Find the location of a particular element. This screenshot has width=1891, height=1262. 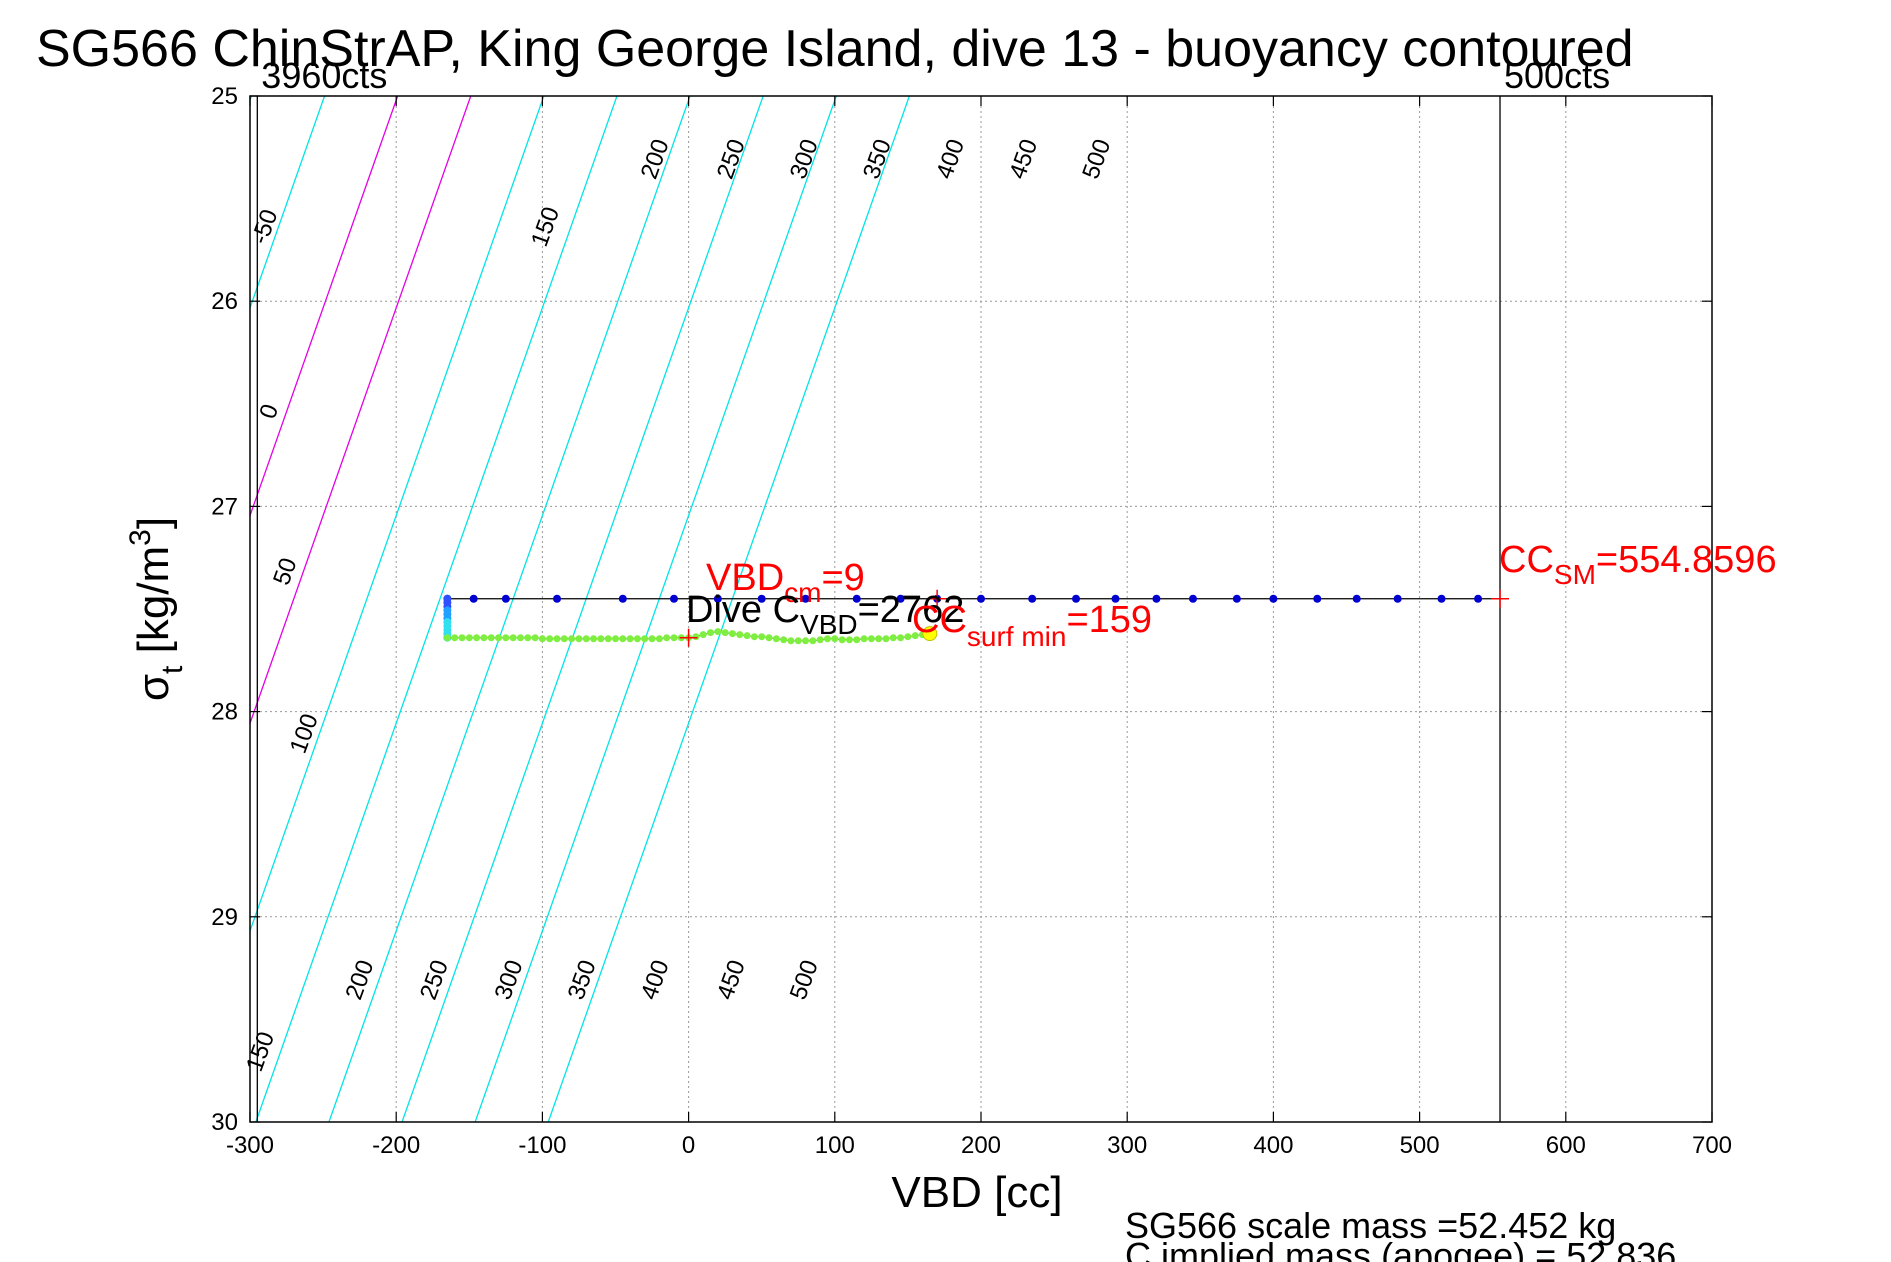

x-tick-label: -300 is located at coordinates (250, 1145).